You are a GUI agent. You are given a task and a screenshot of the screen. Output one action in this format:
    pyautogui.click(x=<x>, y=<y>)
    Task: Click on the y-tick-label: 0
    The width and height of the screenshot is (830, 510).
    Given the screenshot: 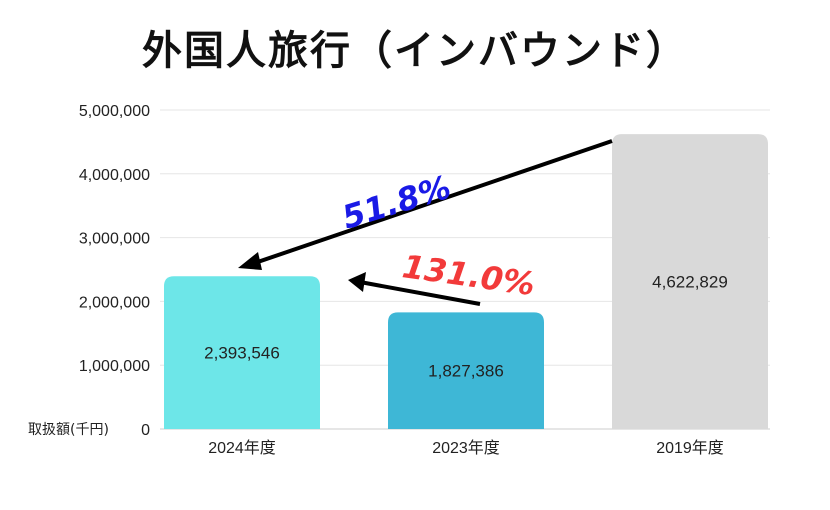 What is the action you would take?
    pyautogui.click(x=145, y=430)
    